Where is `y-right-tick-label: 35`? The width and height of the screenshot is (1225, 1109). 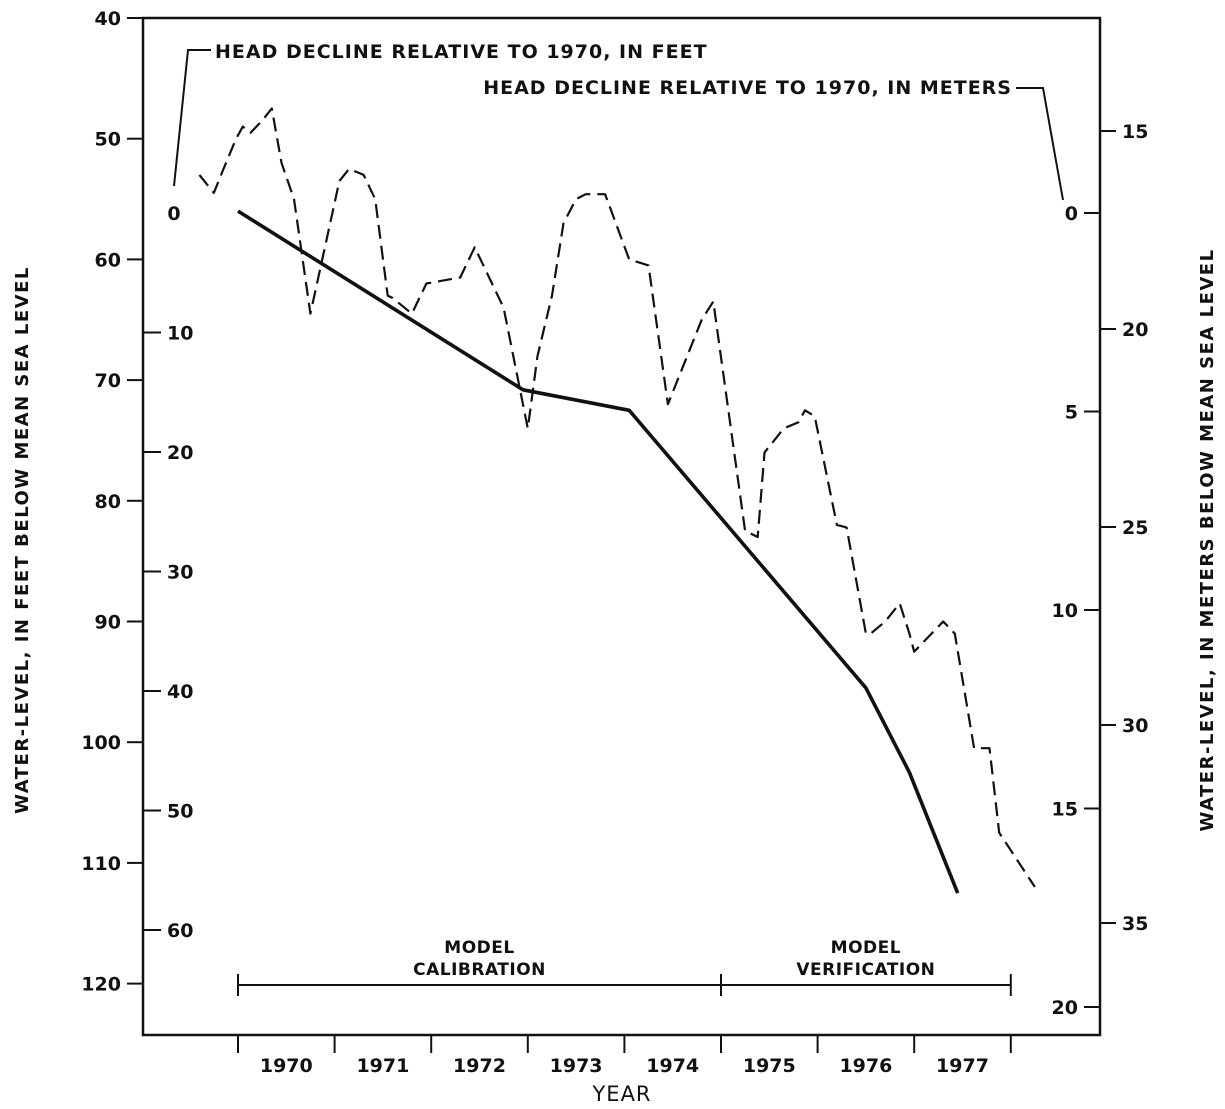 y-right-tick-label: 35 is located at coordinates (1135, 924).